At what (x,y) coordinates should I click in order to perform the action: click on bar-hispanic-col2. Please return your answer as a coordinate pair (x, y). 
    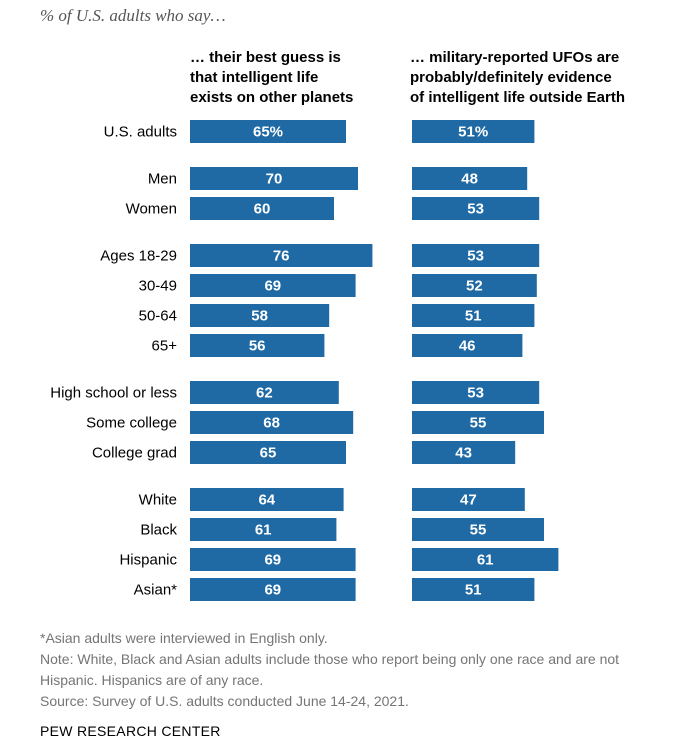
    Looking at the image, I should click on (485, 559).